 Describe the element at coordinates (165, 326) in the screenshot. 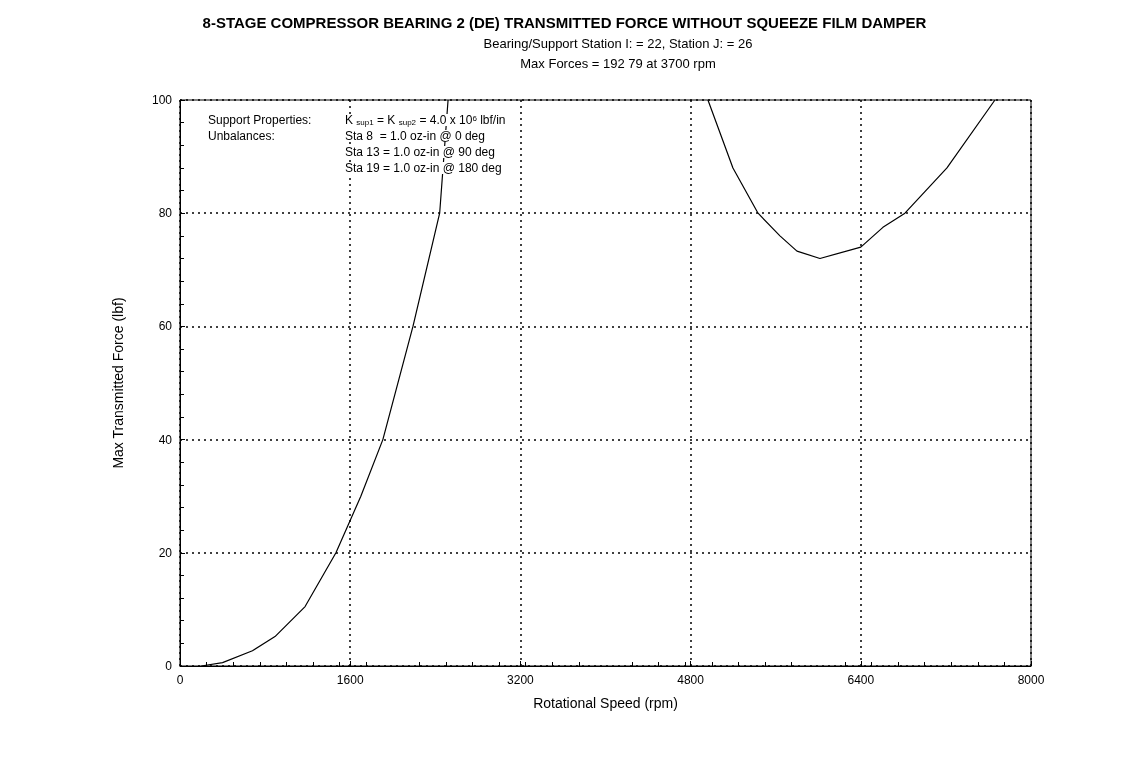

I see `y-tick-label: 60` at that location.